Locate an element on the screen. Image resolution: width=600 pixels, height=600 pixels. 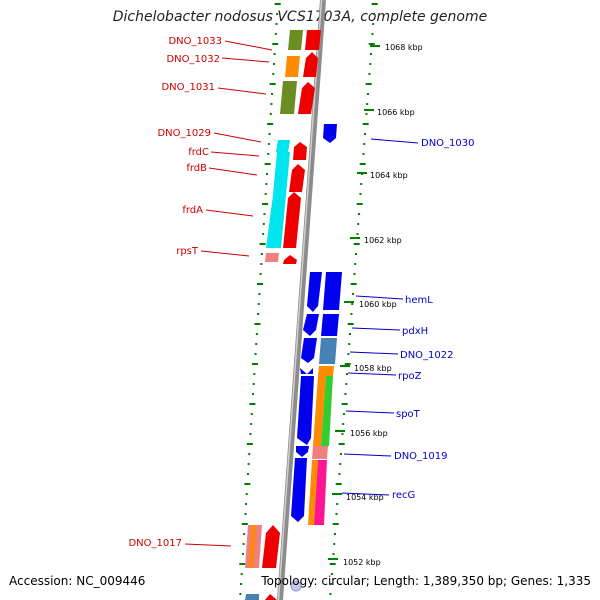
gene-bottom-red is located at coordinates (271, 597).